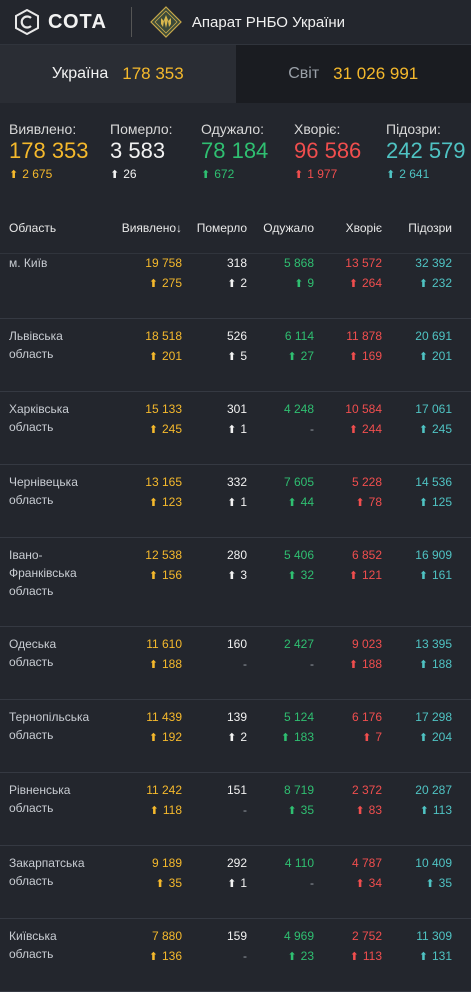  I want to click on deaths-value: 139, so click(214, 717).